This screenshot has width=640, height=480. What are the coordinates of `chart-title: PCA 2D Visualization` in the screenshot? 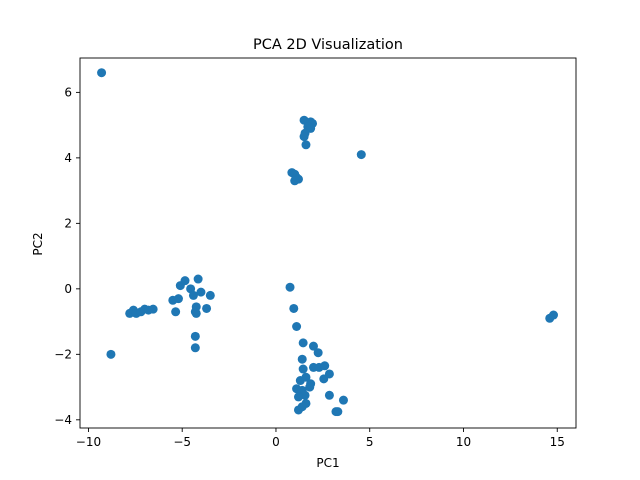 It's located at (328, 45).